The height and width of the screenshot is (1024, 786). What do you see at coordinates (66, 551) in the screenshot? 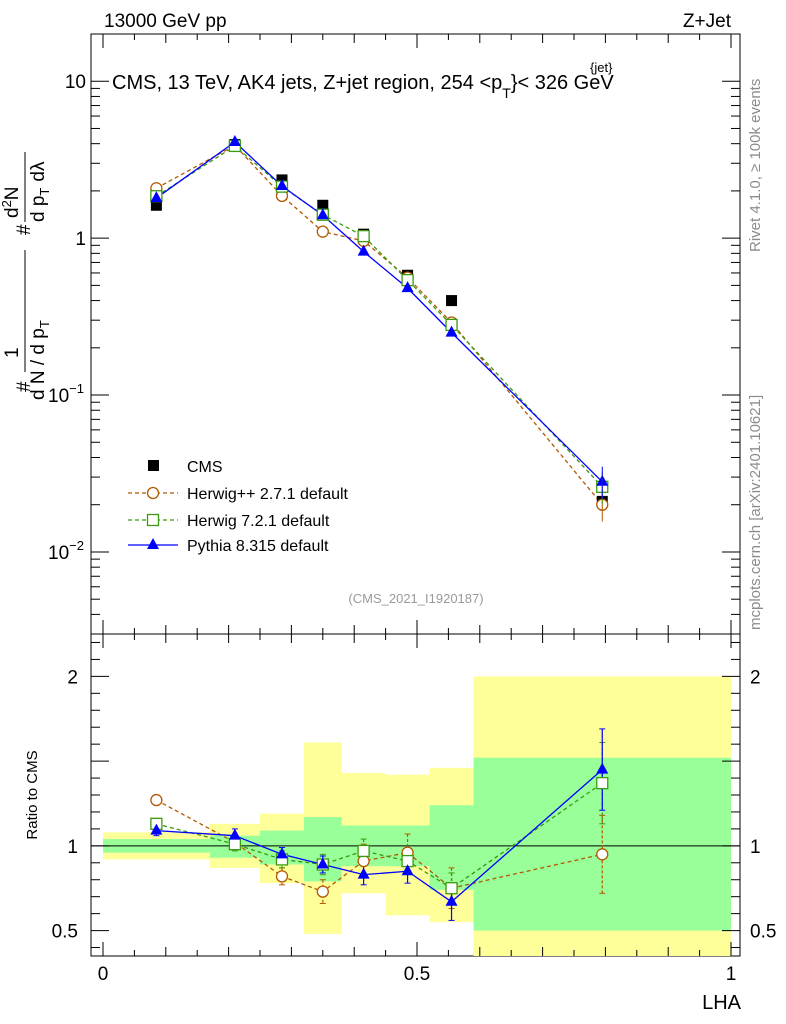
I see `y-tick-label: 10⁻²` at bounding box center [66, 551].